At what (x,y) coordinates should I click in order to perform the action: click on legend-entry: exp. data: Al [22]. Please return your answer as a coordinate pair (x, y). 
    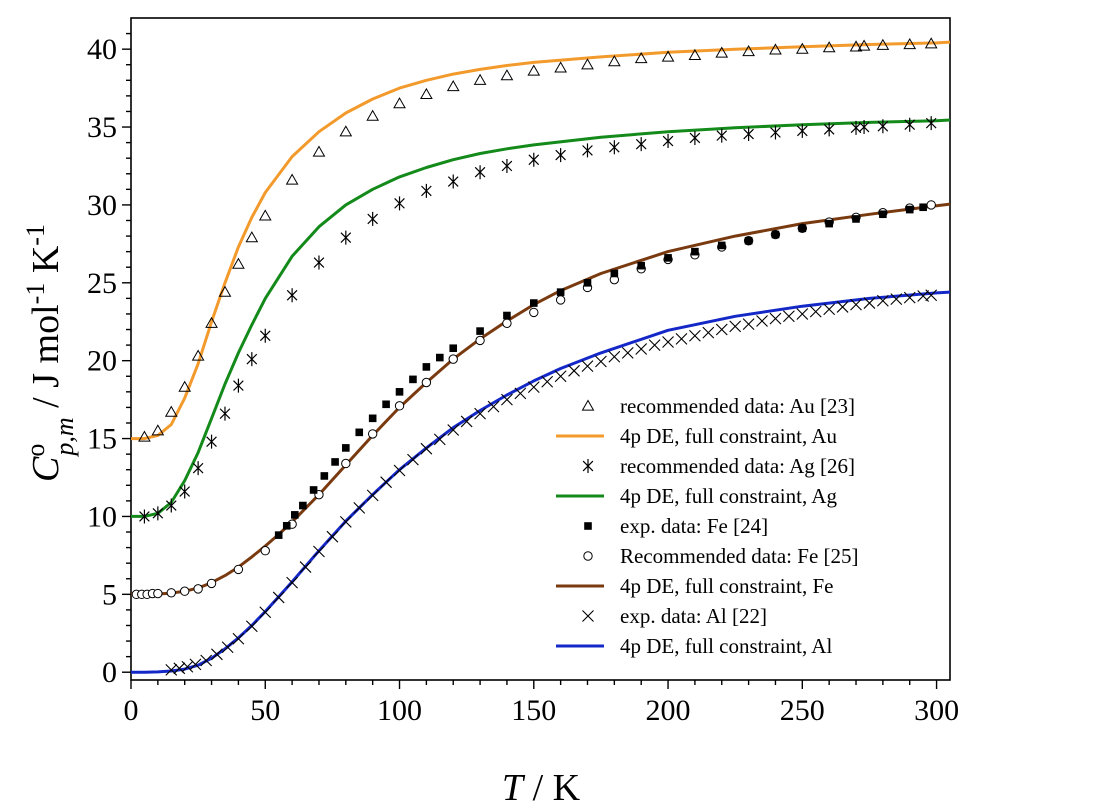
    Looking at the image, I should click on (674, 616).